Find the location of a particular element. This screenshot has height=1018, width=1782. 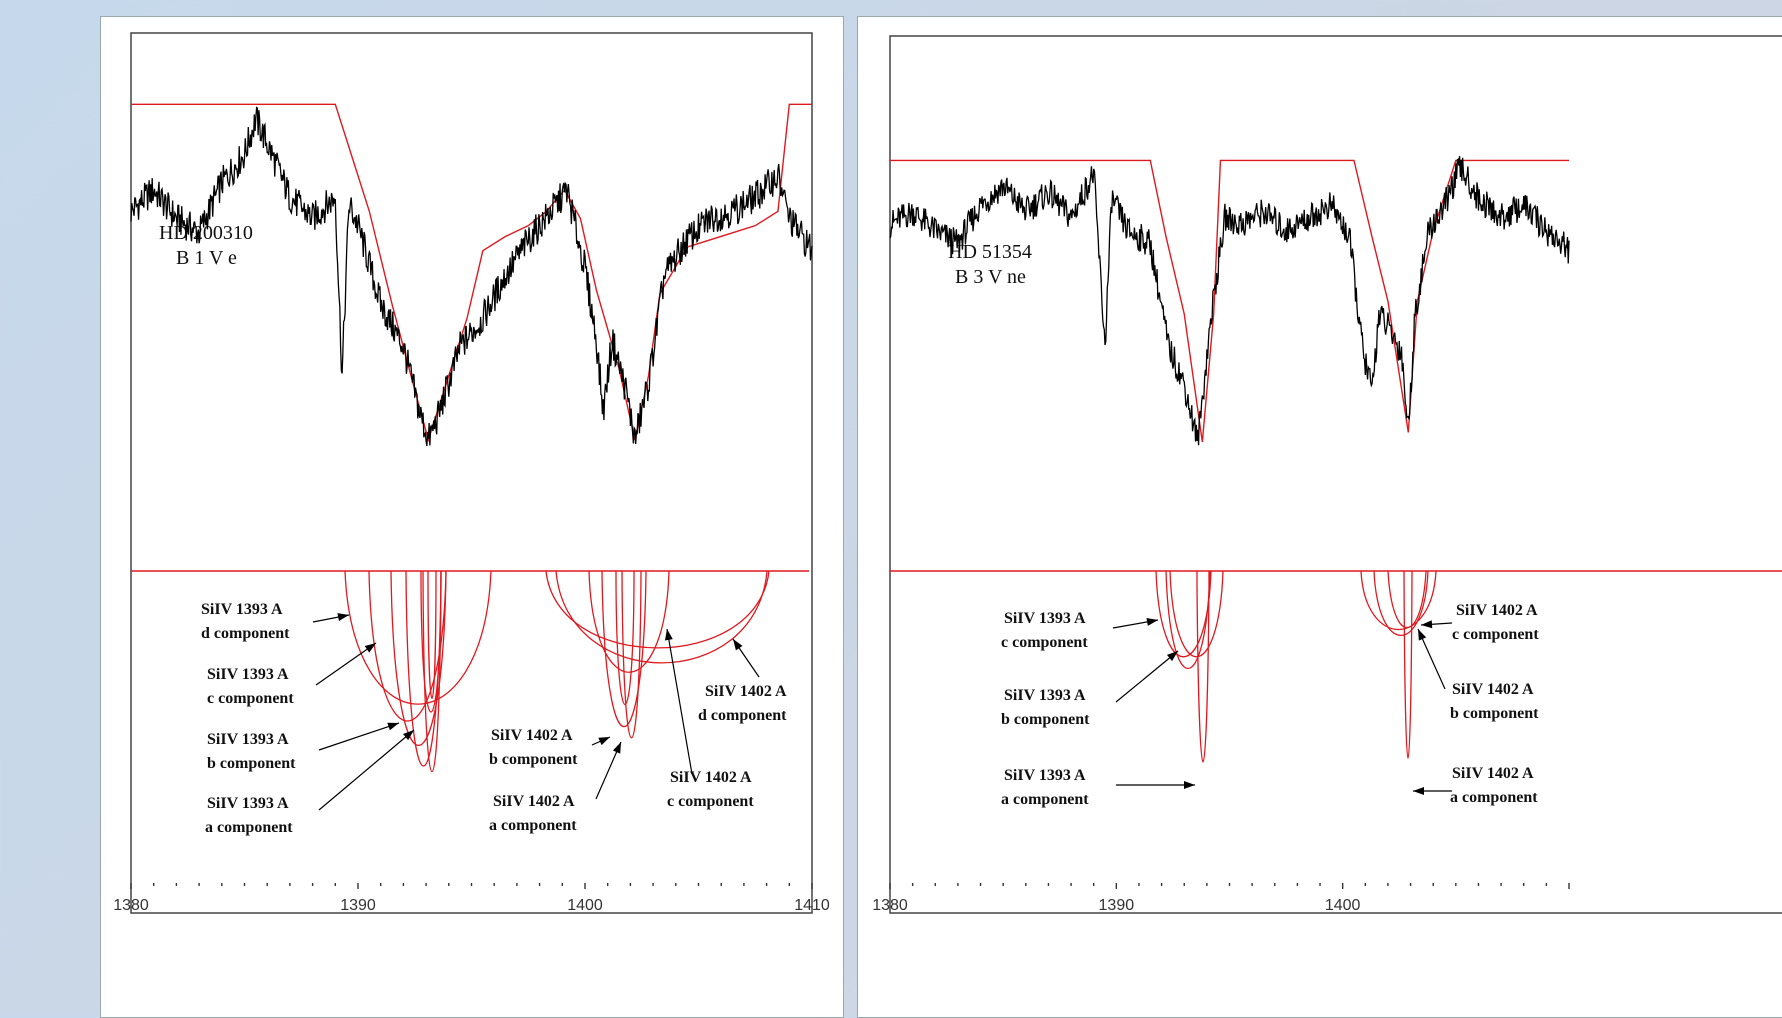

label-1402-b-line1: SiIV 1402 A is located at coordinates (532, 735).